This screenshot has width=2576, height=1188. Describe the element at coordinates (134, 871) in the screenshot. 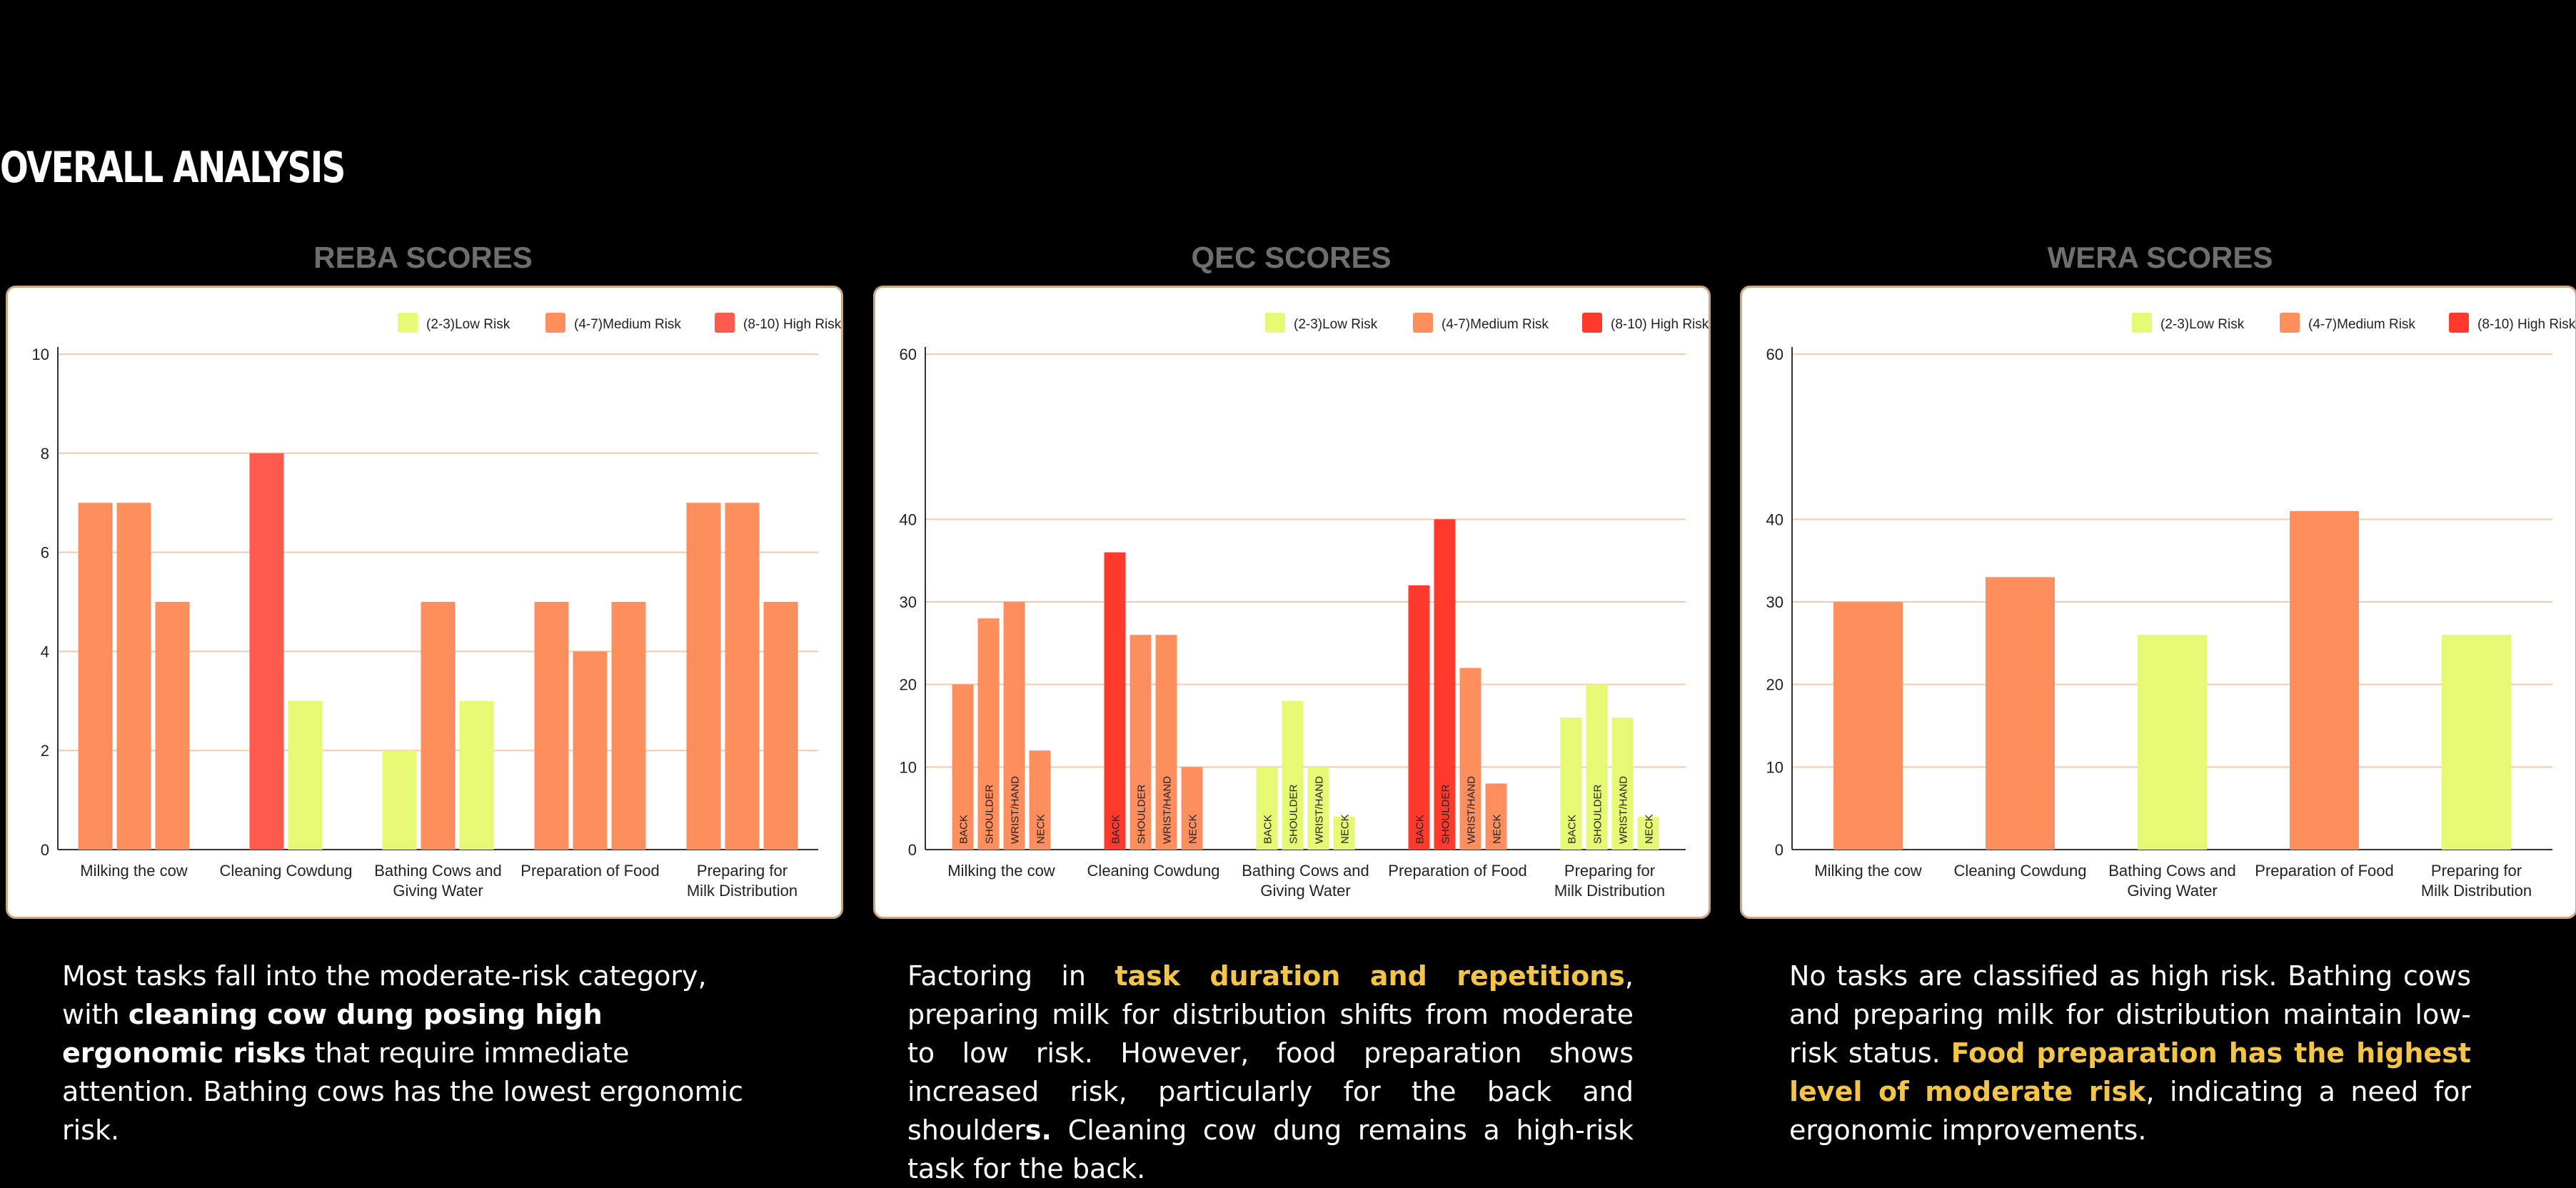

I see `reba-category-label: Milking the cow` at that location.